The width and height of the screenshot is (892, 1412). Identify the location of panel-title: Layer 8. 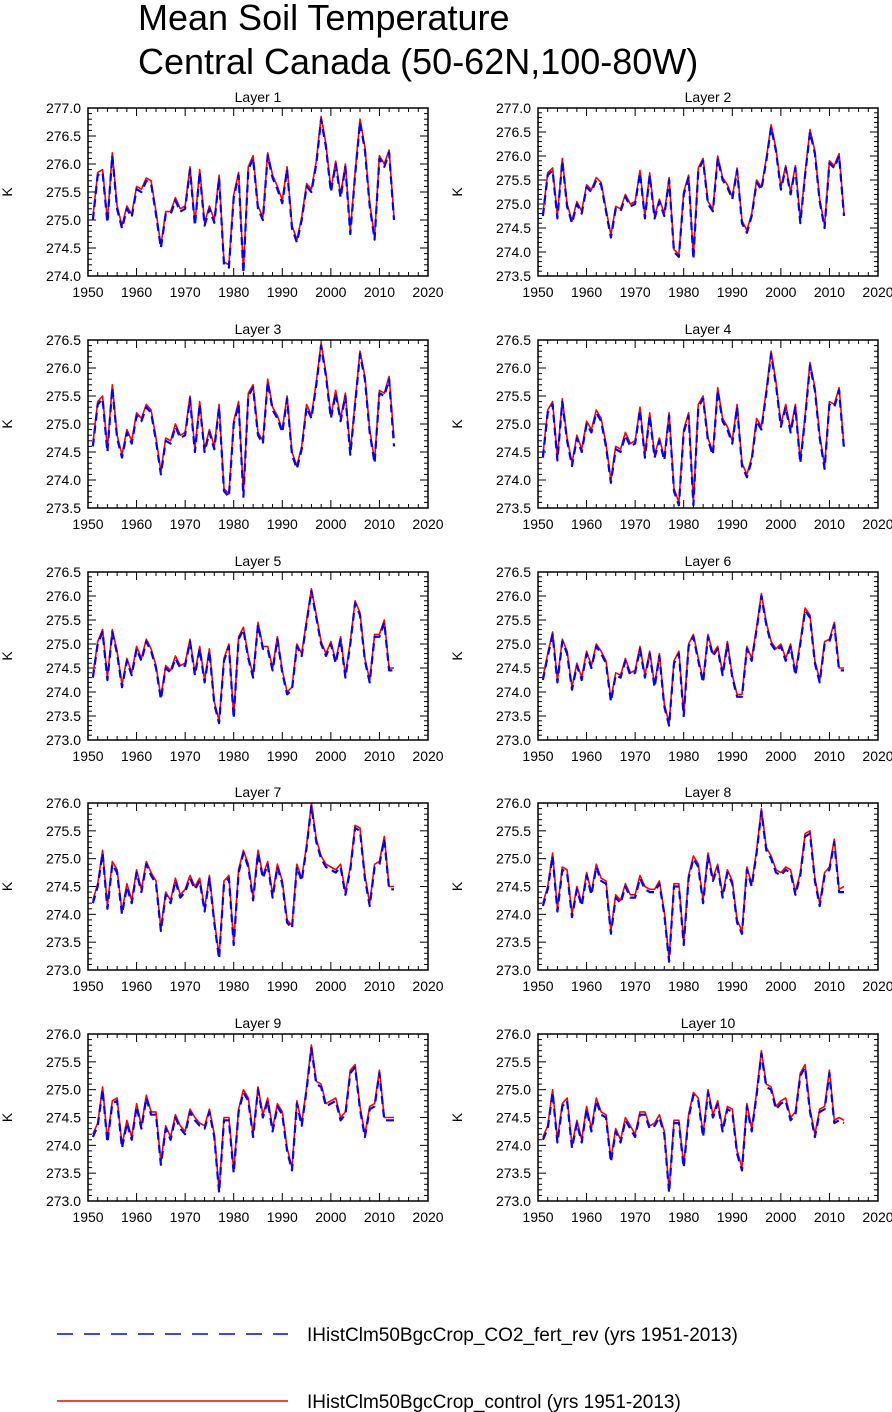
(708, 792).